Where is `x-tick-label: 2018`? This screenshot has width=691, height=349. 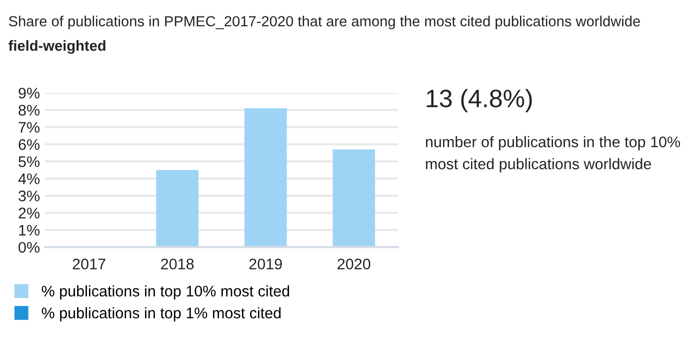 x-tick-label: 2018 is located at coordinates (177, 264).